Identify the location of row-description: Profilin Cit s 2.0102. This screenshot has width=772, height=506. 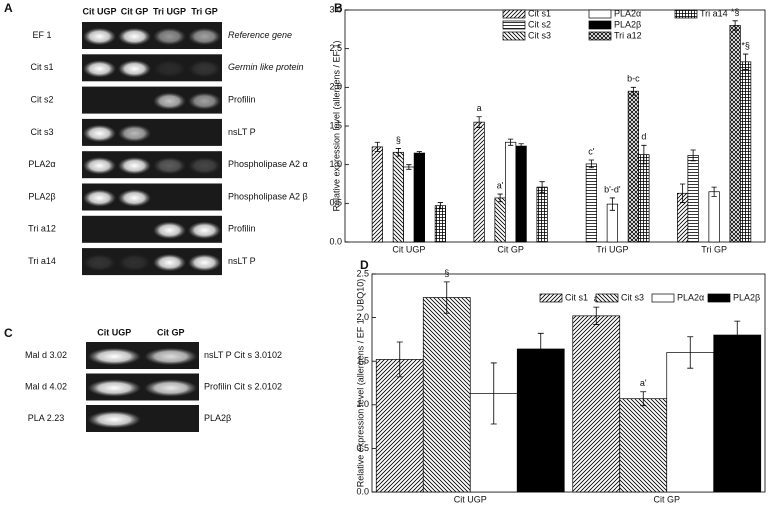
(243, 386).